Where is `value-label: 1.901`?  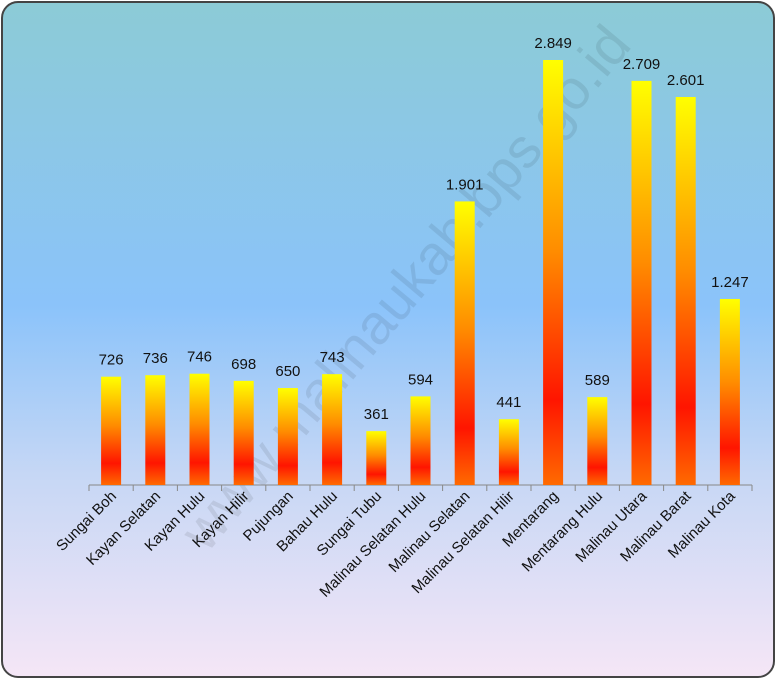
value-label: 1.901 is located at coordinates (465, 184).